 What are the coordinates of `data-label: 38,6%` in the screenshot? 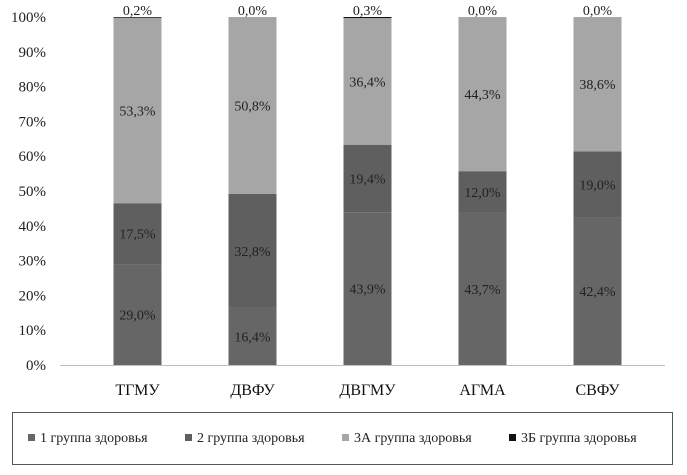 It's located at (597, 85).